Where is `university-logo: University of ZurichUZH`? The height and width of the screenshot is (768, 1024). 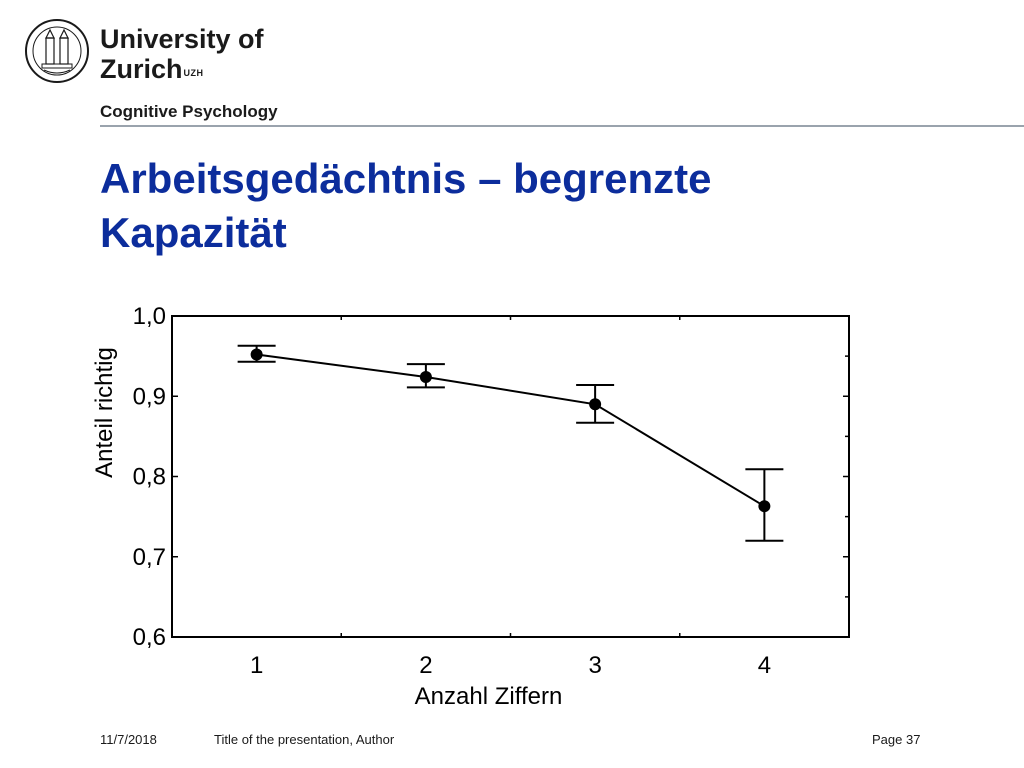 university-logo: University of ZurichUZH is located at coordinates (182, 54).